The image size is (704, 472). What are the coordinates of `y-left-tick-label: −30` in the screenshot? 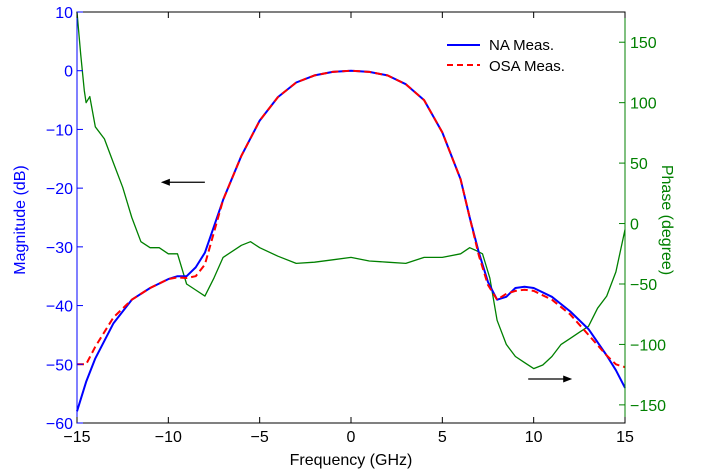 It's located at (59, 248).